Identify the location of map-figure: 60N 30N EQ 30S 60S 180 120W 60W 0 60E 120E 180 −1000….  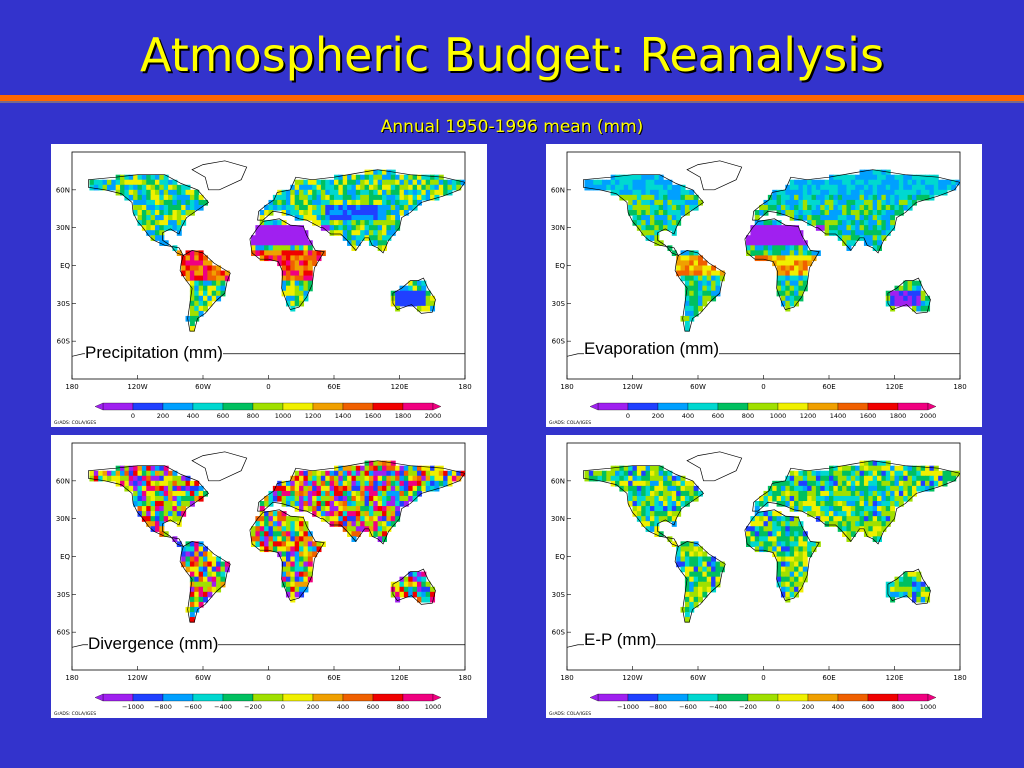
(263, 579).